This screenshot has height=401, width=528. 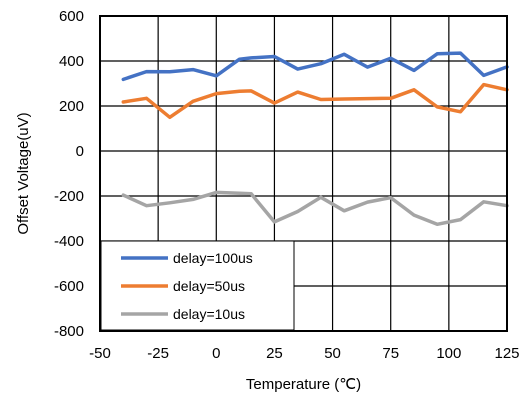 What do you see at coordinates (315, 66) in the screenshot?
I see `series-line-delay-100us` at bounding box center [315, 66].